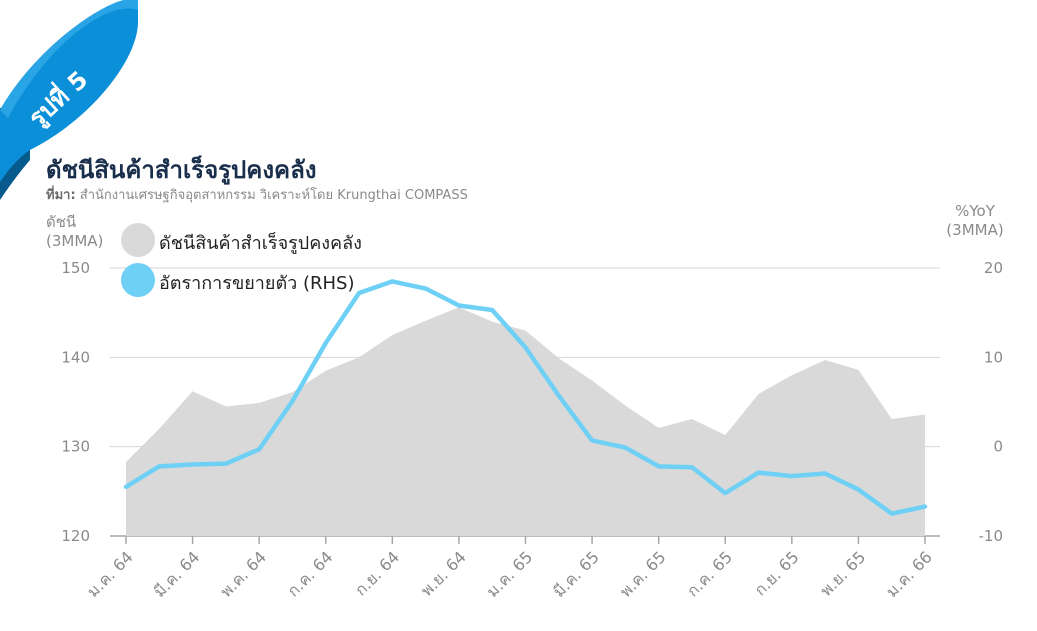 This screenshot has height=631, width=1037. I want to click on ribbon-body, so click(69, 91).